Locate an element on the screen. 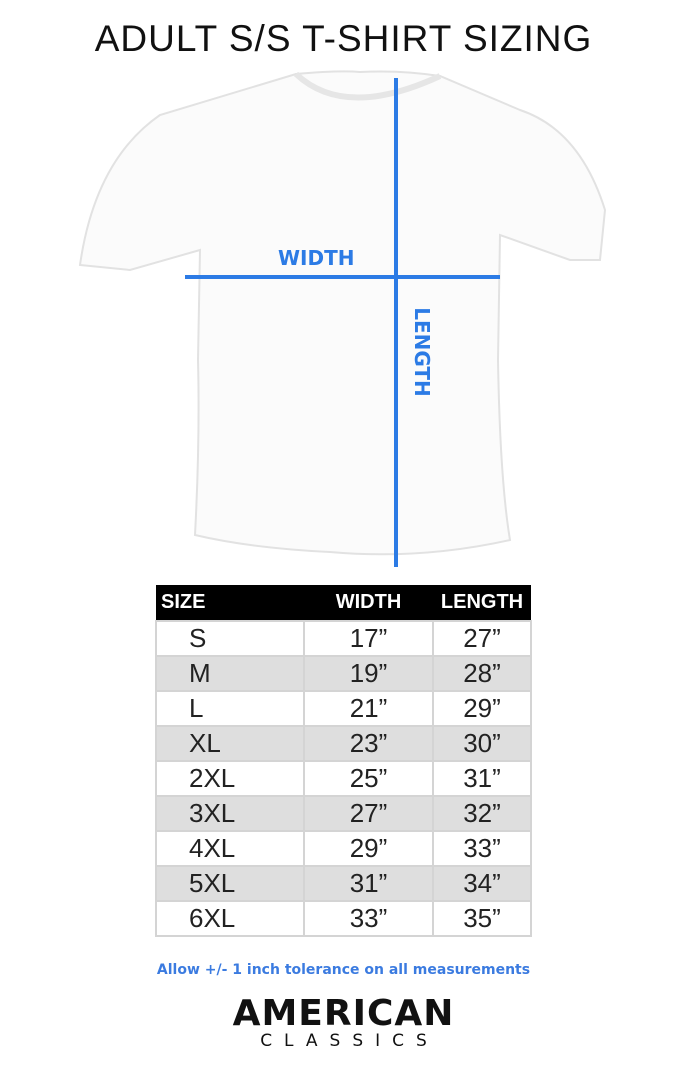  header-size: SIZE is located at coordinates (230, 603).